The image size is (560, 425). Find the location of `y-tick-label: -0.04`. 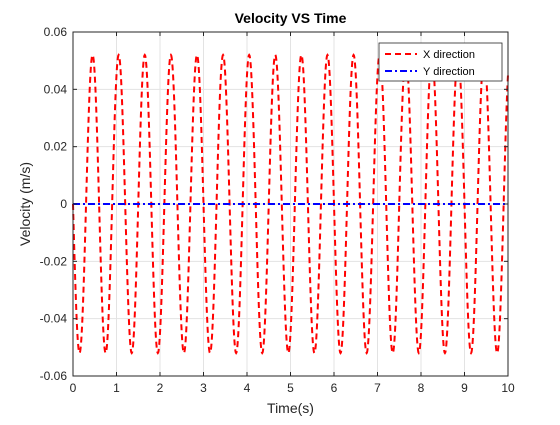

y-tick-label: -0.04 is located at coordinates (54, 319).